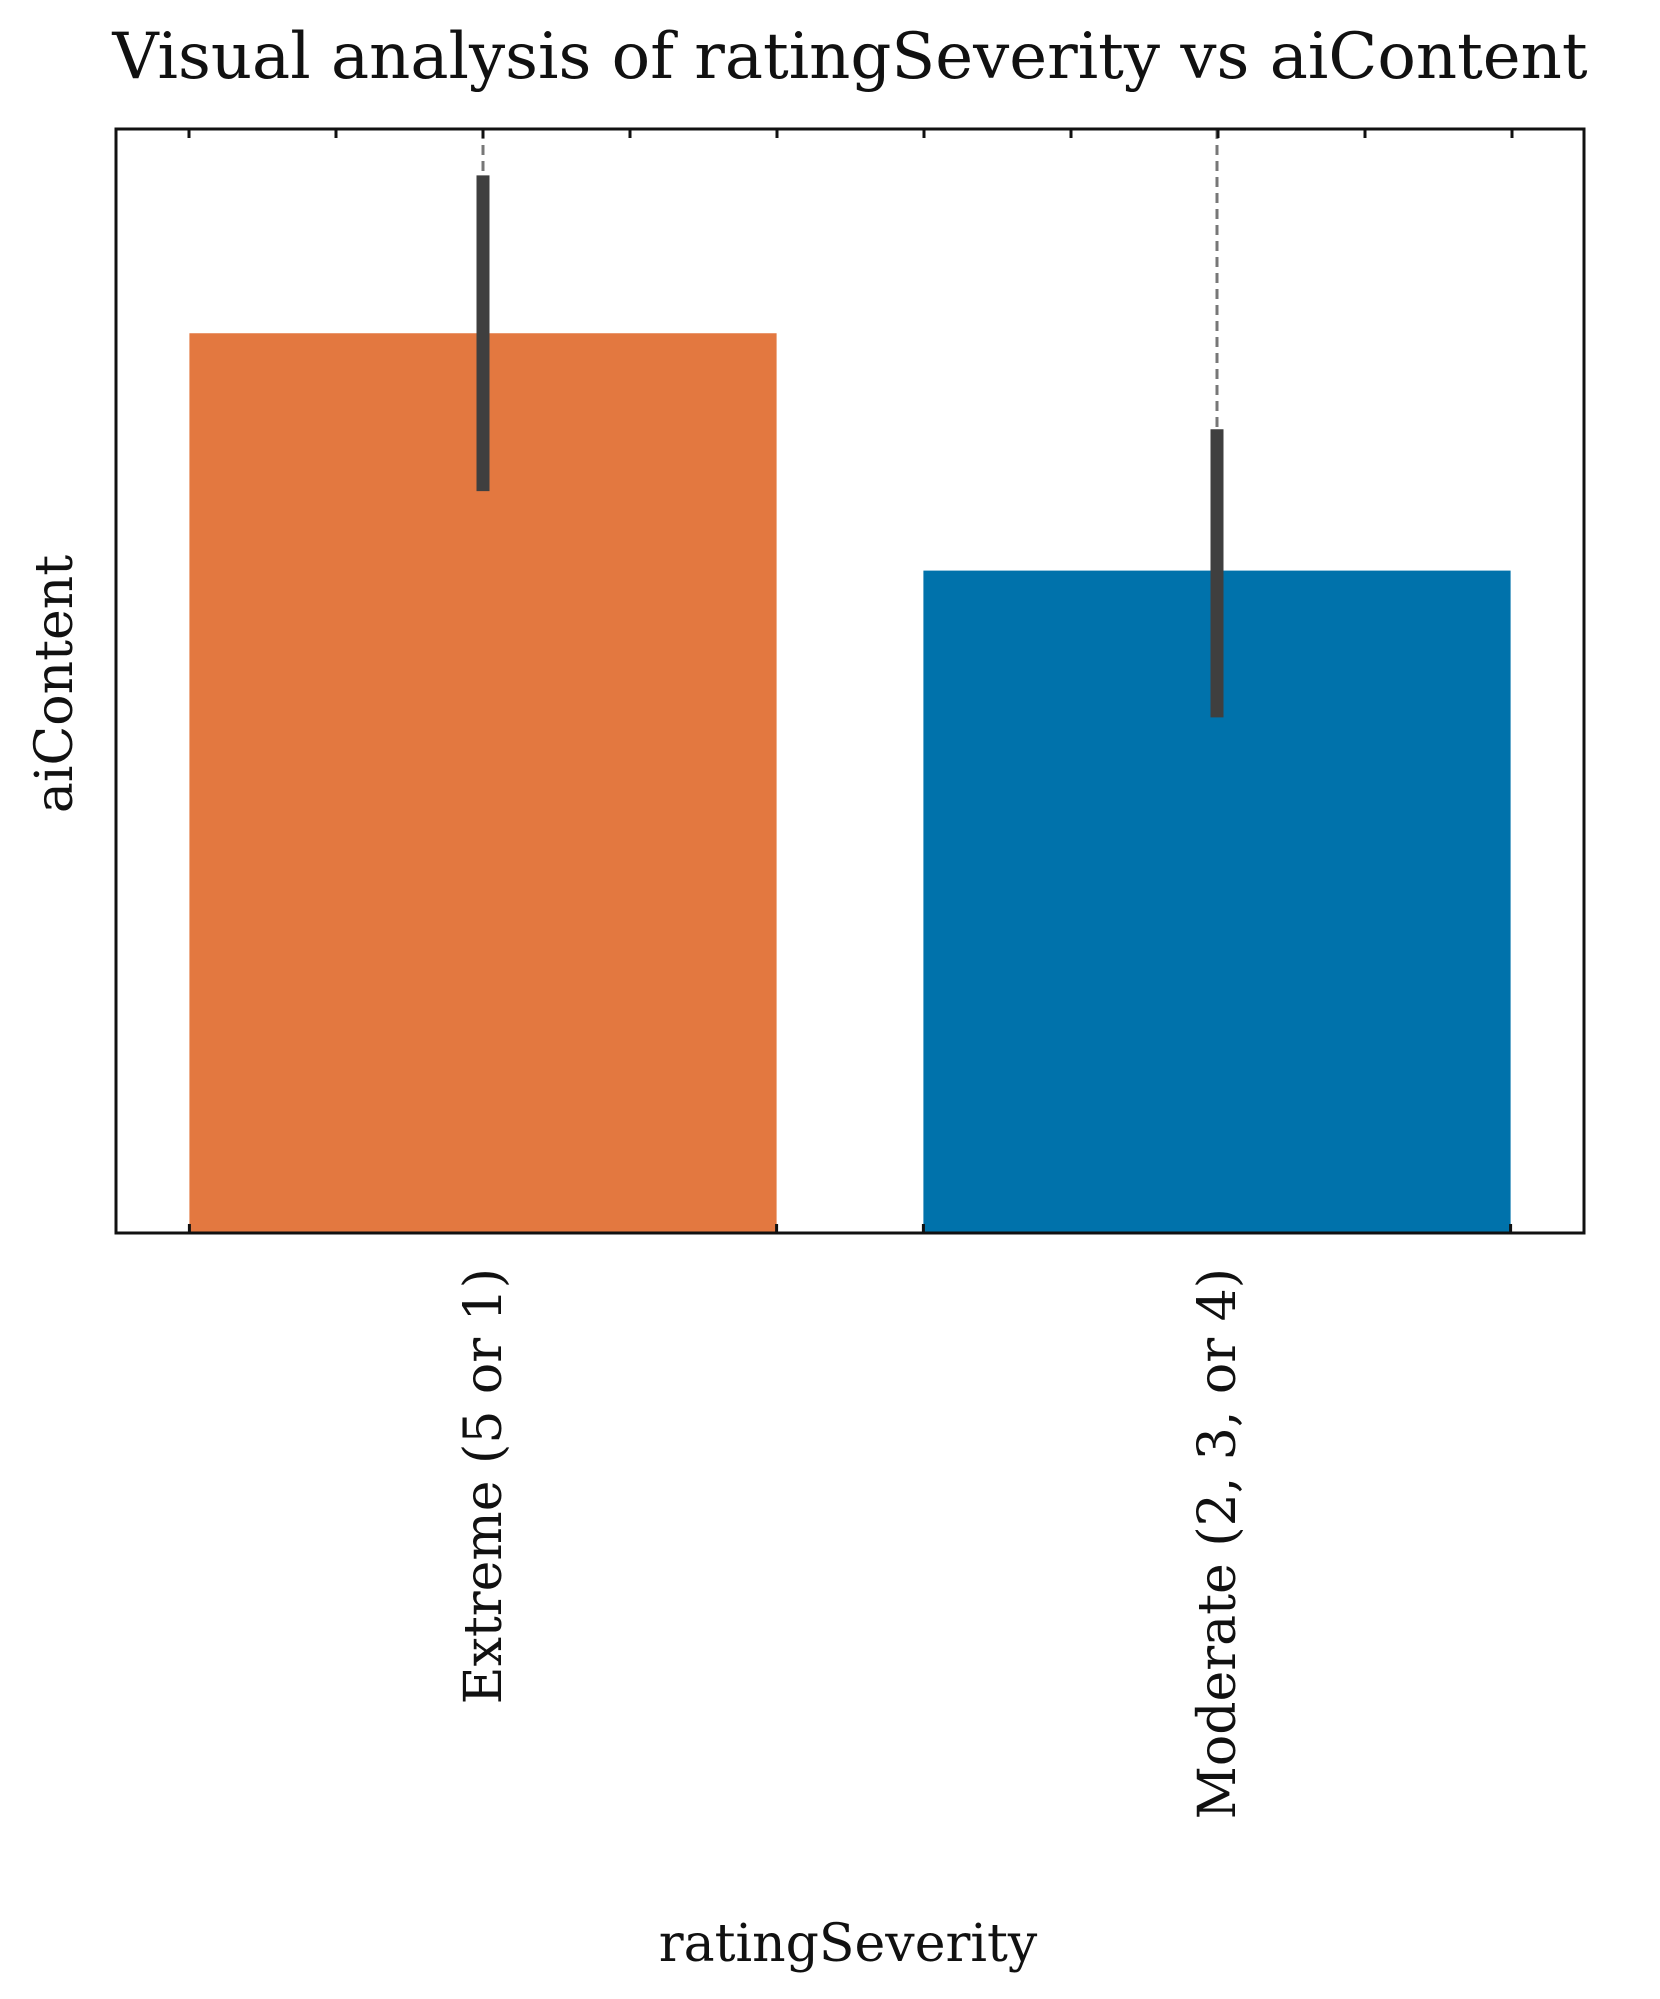  I want to click on x-tick-labels: Extreme (5 or 1) Moderate (2, 3, or 4), so click(851, 1543).